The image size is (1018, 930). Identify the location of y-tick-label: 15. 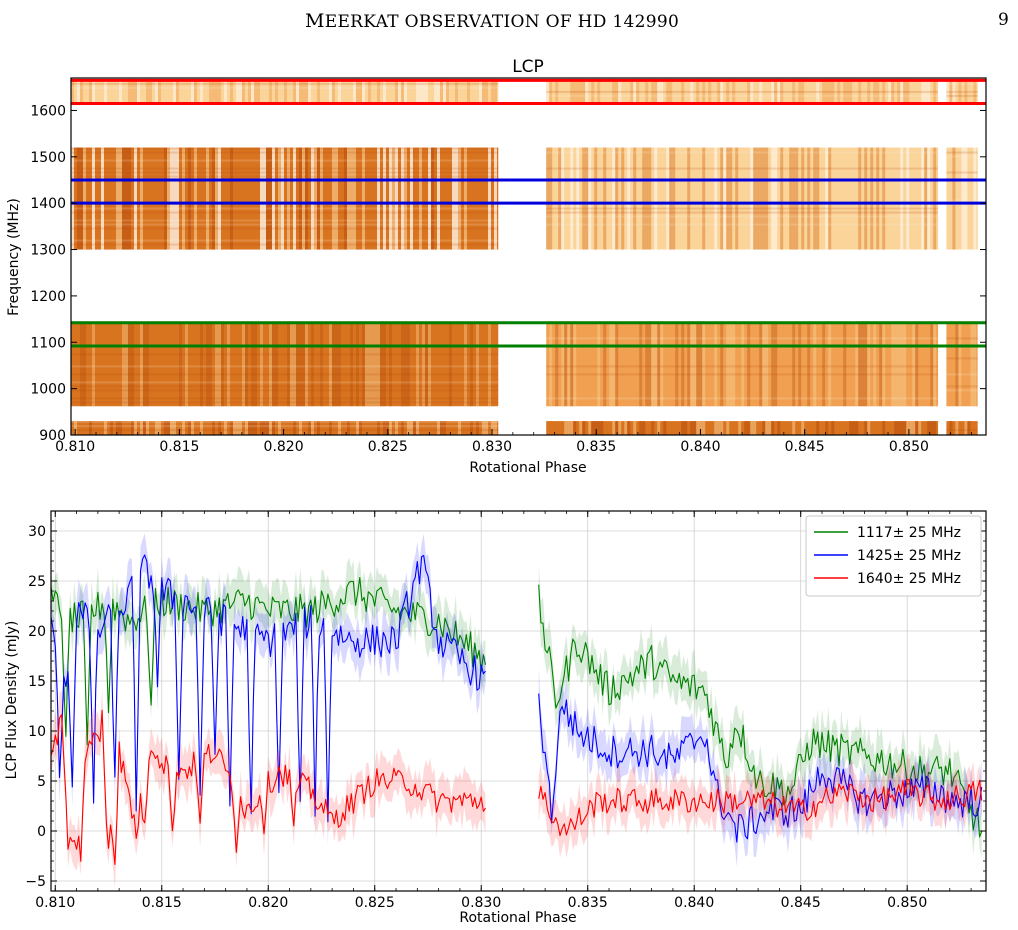
(37, 682).